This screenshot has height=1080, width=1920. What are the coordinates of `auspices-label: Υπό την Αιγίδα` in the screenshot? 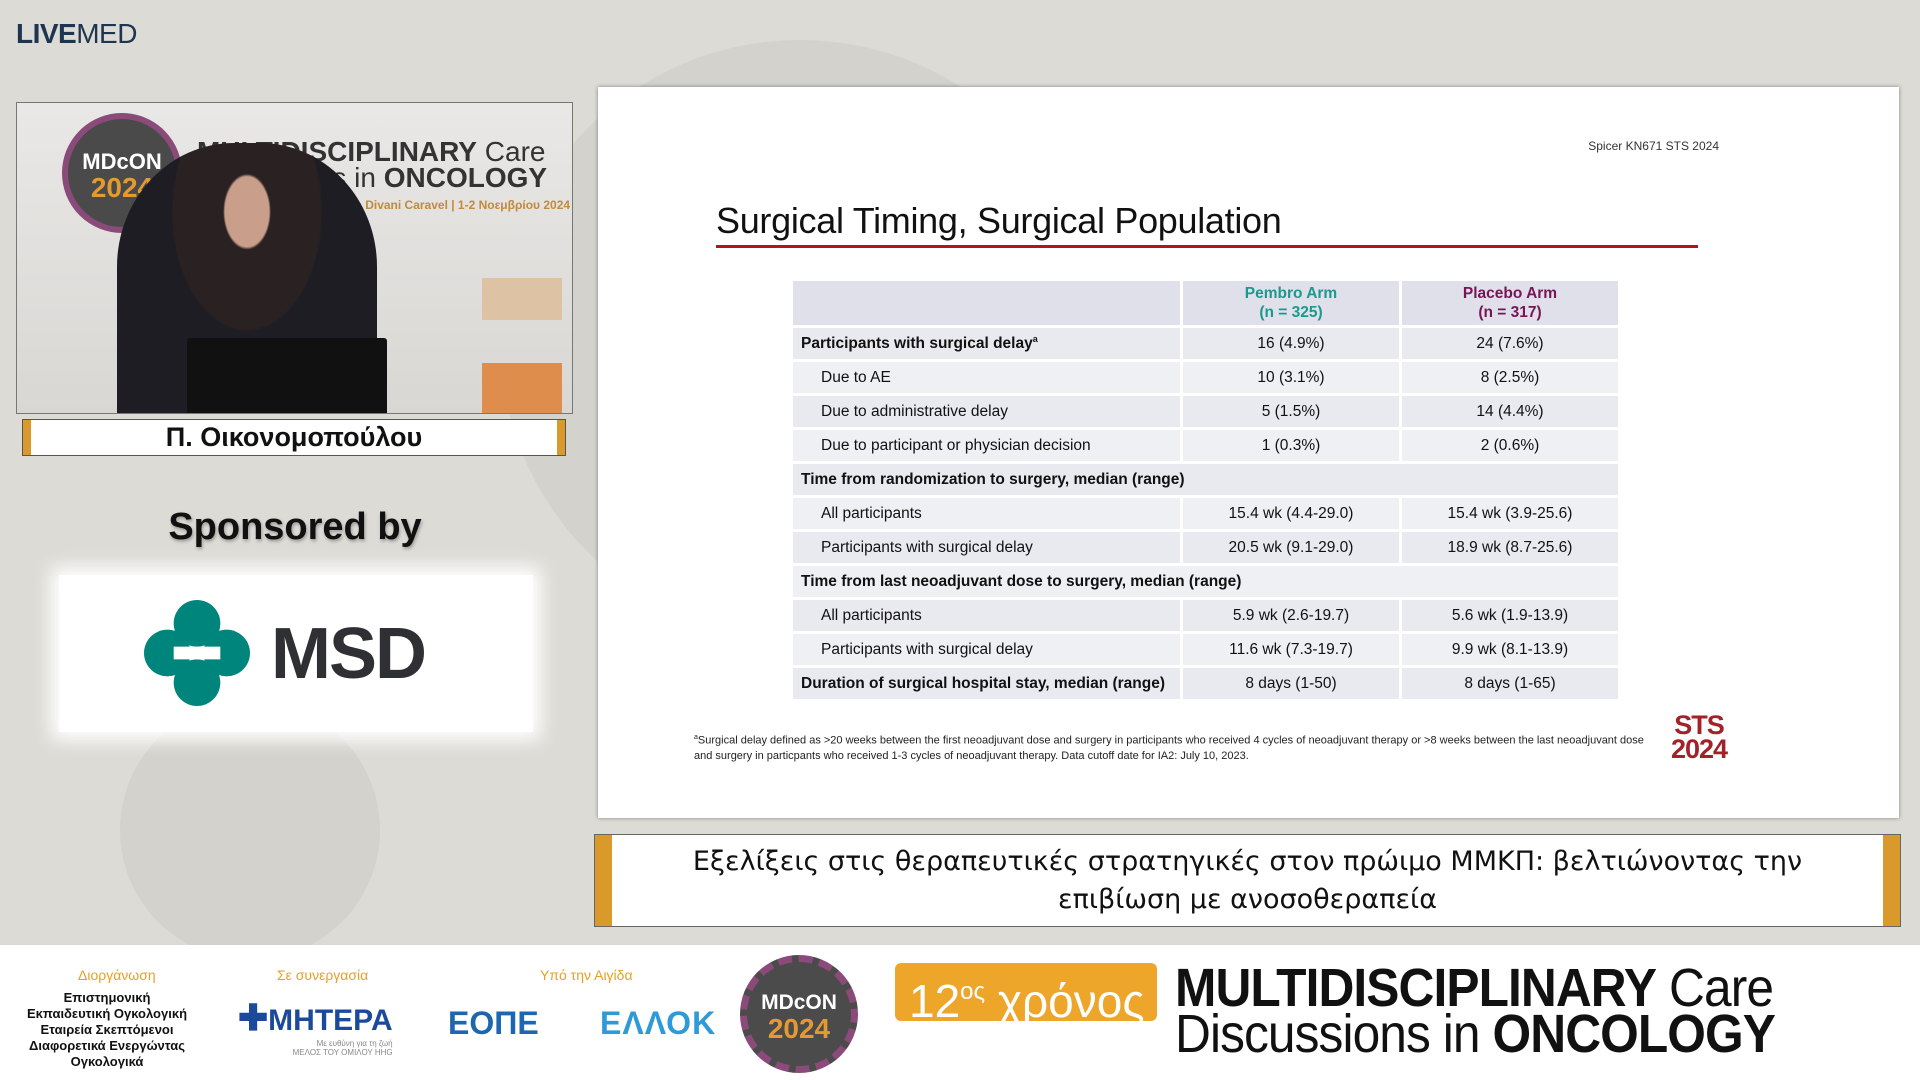 It's located at (586, 975).